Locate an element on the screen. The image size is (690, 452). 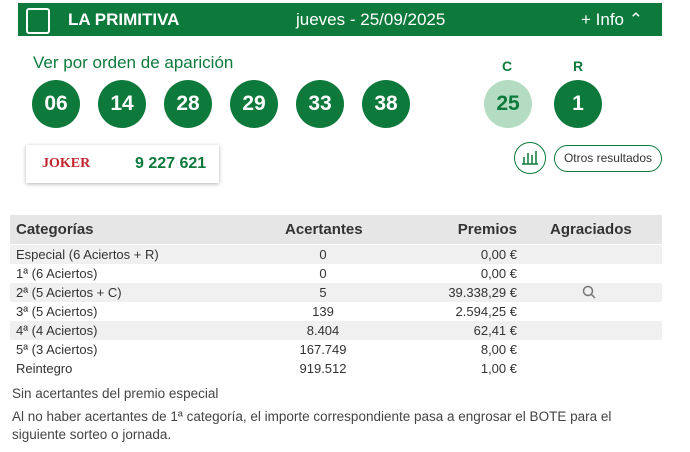
category: Reintegro is located at coordinates (44, 368).